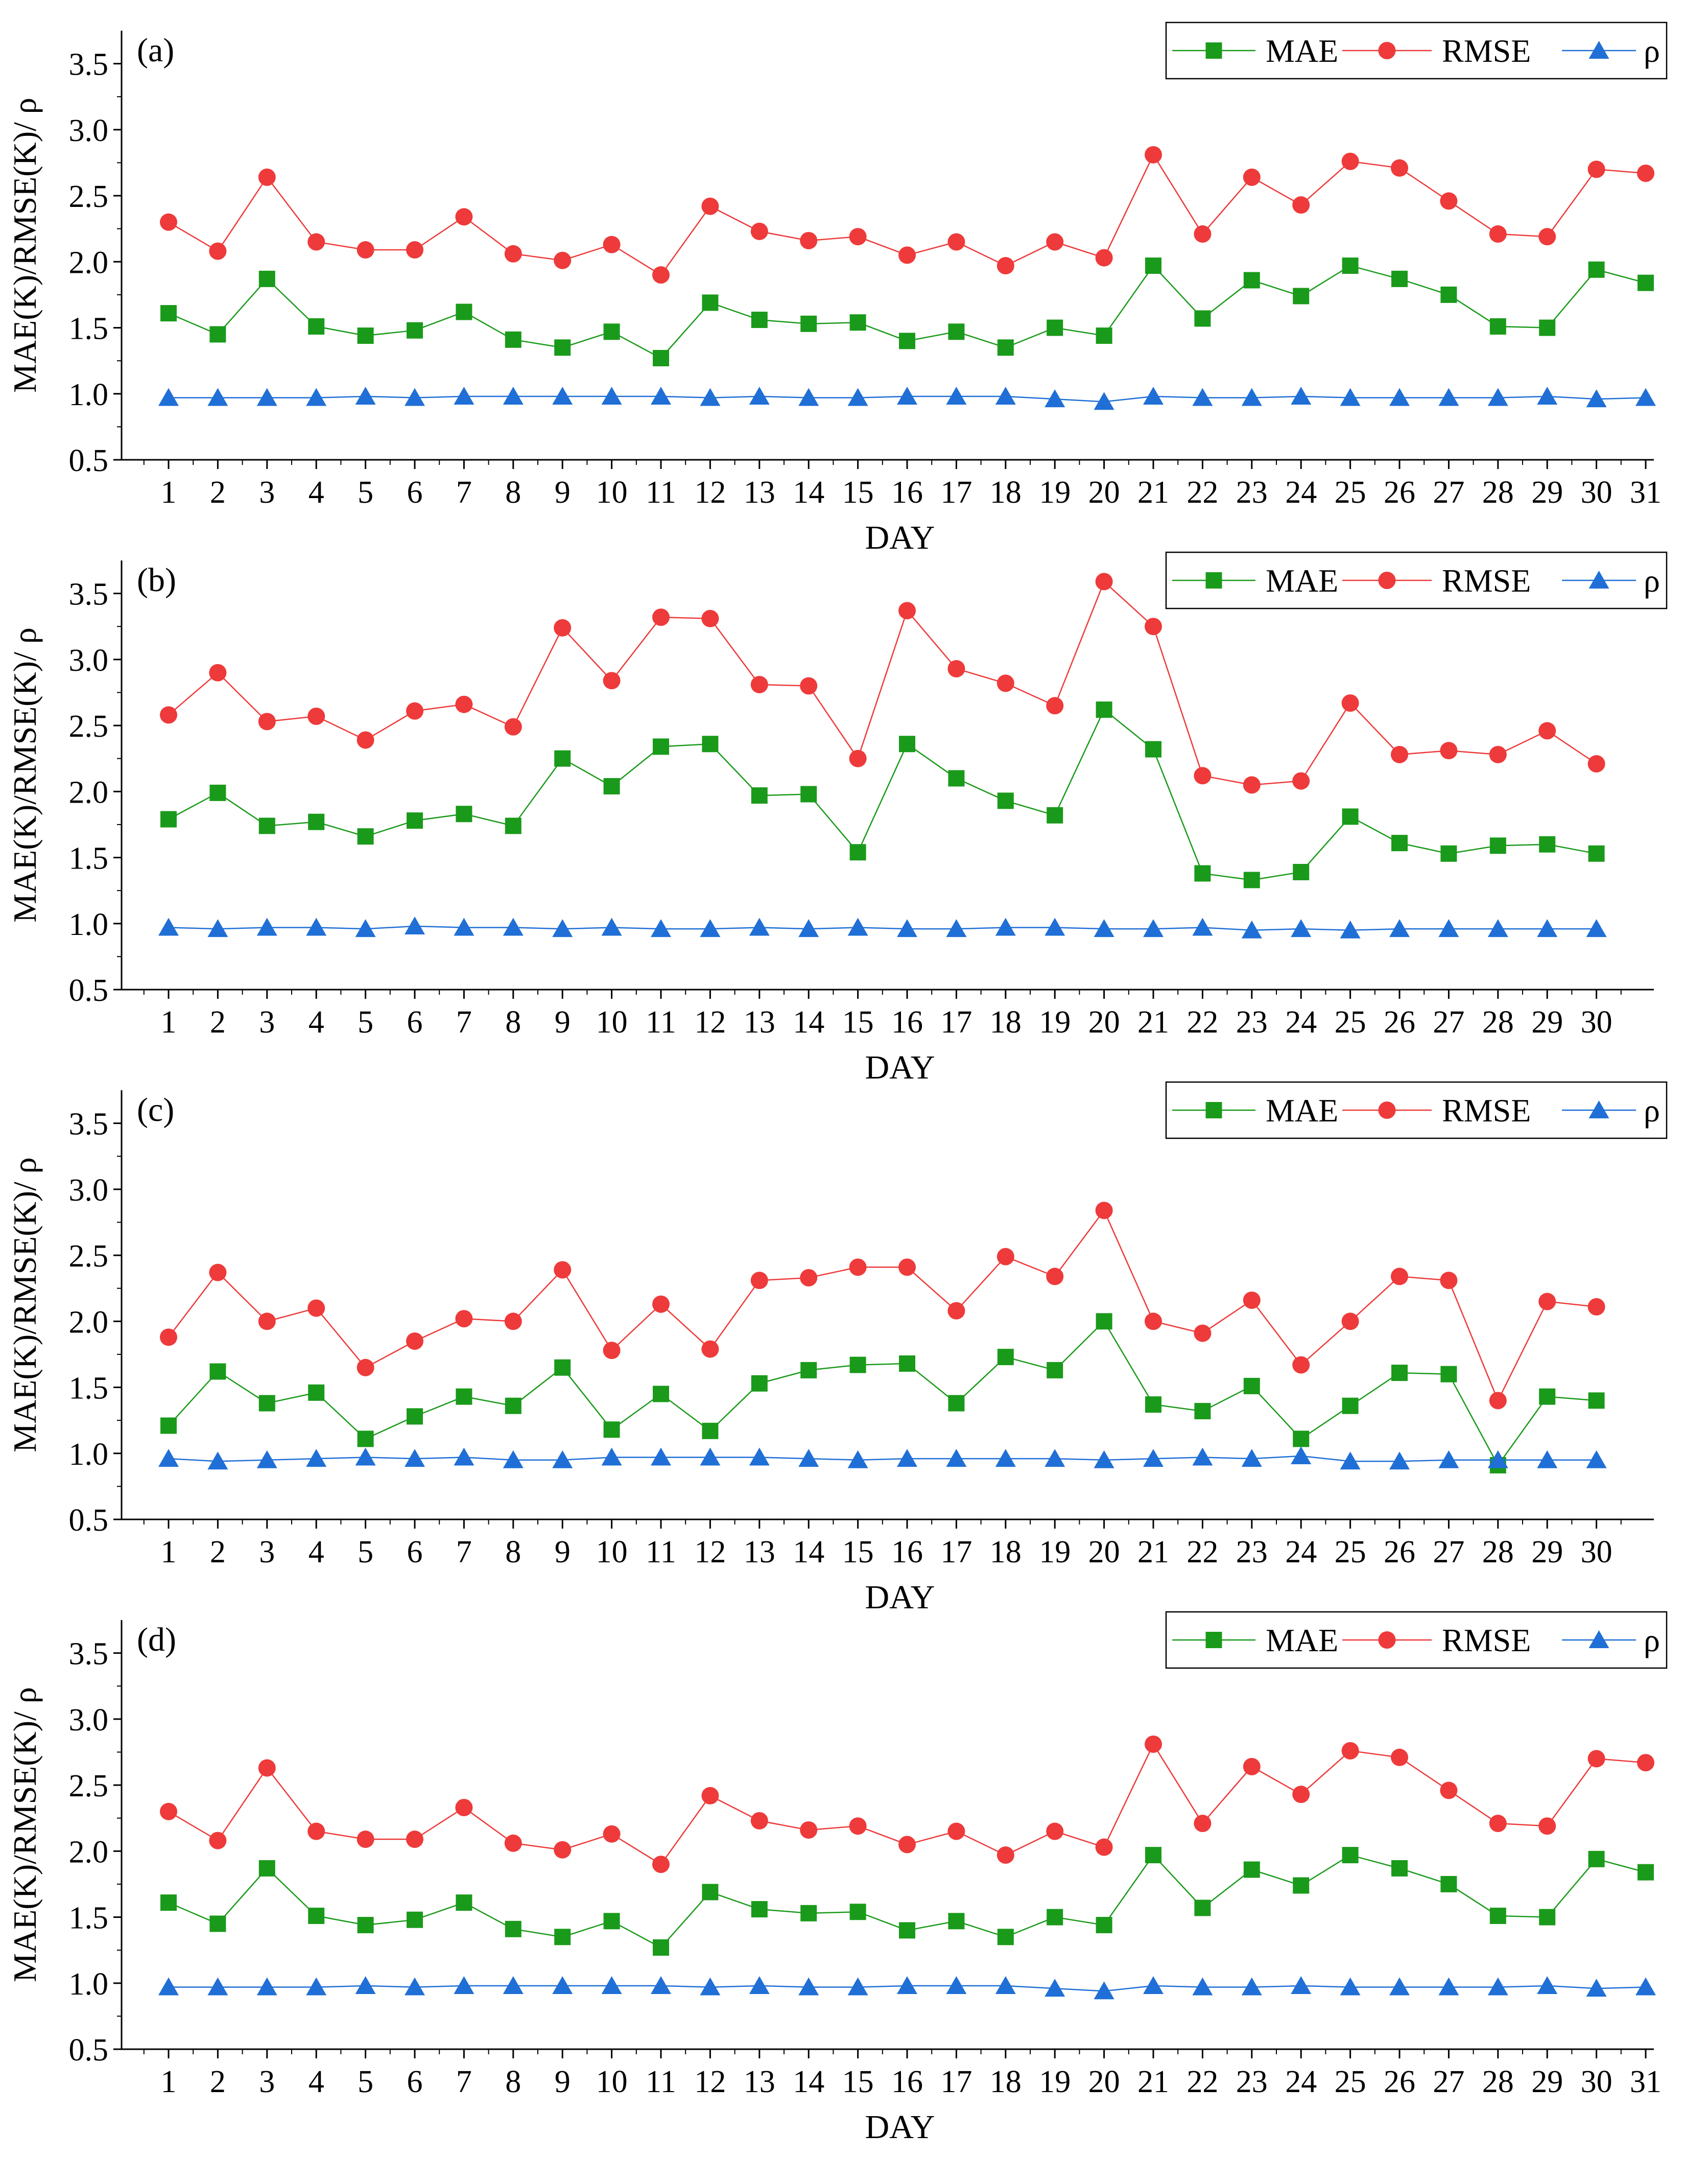 Image resolution: width=1708 pixels, height=2157 pixels. Describe the element at coordinates (89, 1388) in the screenshot. I see `y-tick-label: 1.5` at that location.